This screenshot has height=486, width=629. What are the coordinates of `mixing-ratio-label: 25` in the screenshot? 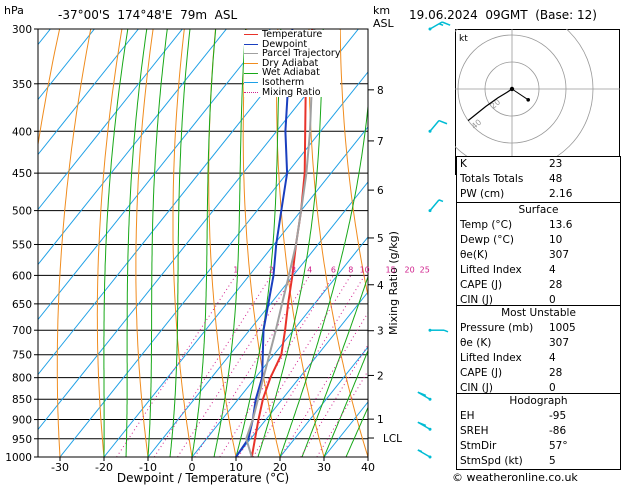 It's located at (425, 269).